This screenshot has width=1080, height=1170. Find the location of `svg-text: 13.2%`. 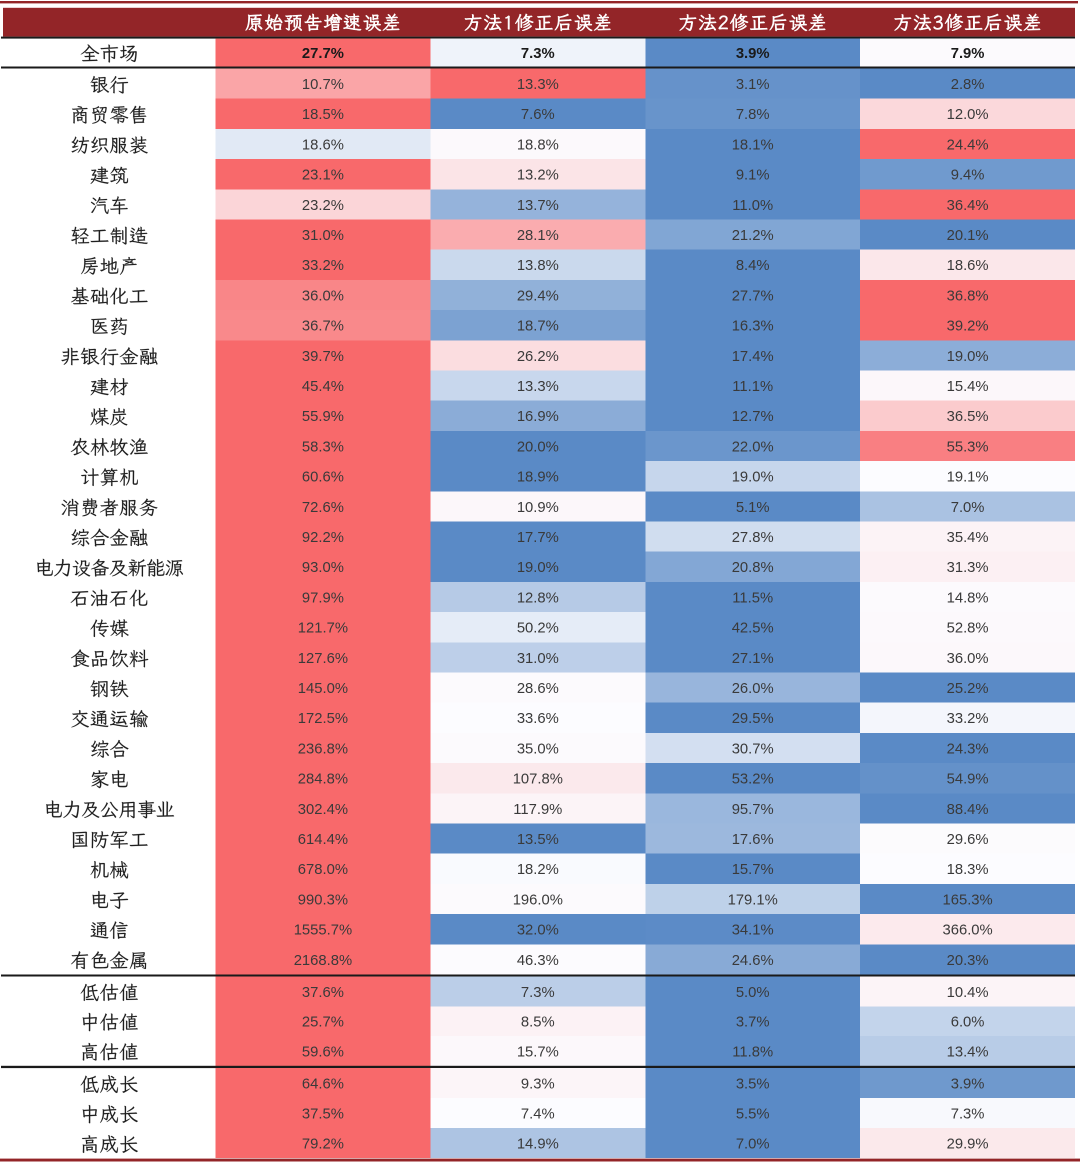

svg-text: 13.2% is located at coordinates (538, 176).